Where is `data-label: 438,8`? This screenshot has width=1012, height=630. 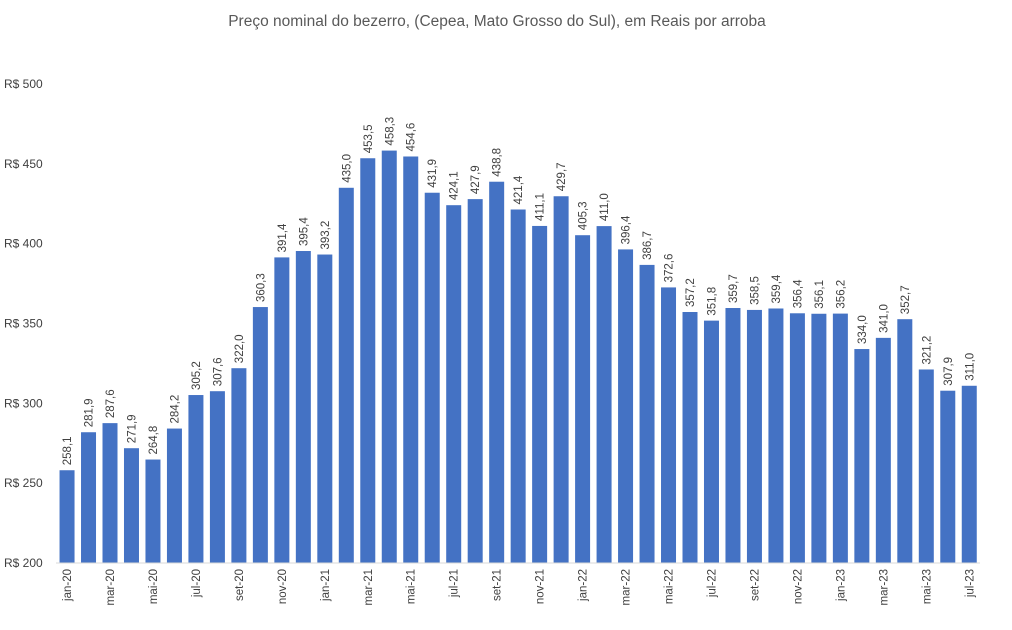 data-label: 438,8 is located at coordinates (498, 162).